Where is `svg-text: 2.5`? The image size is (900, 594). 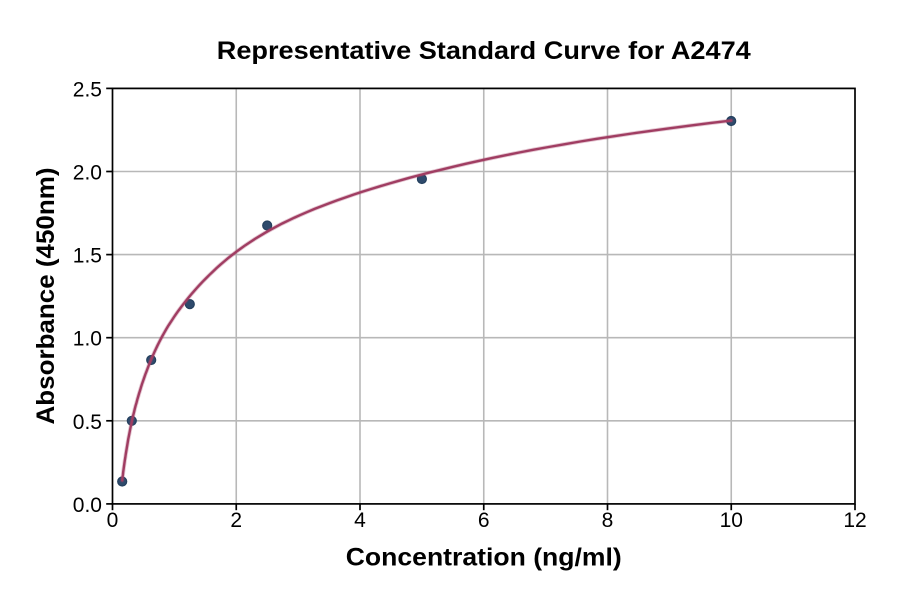 svg-text: 2.5 is located at coordinates (87, 89).